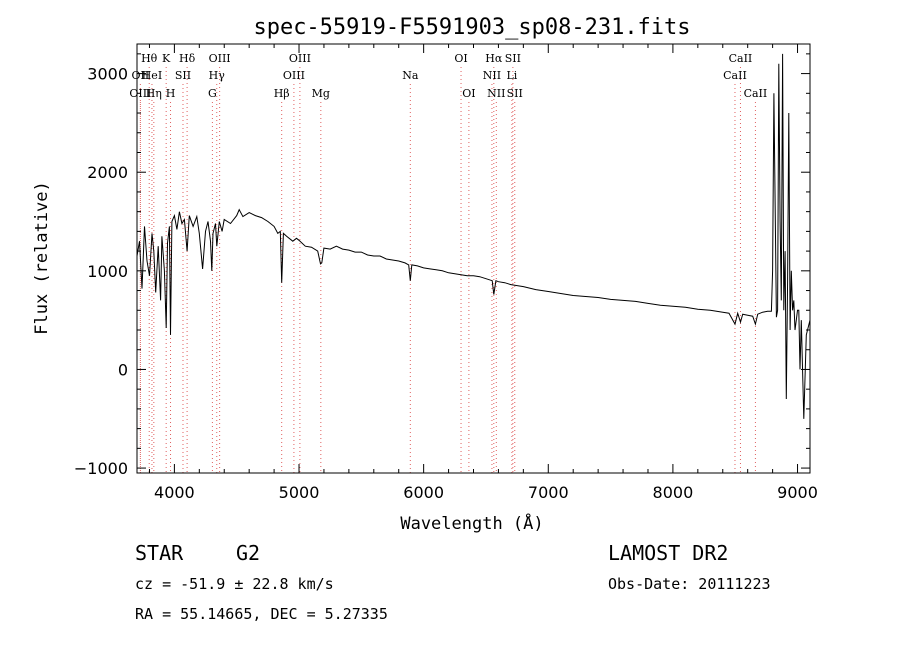  I want to click on spectral-line-label: Mg, so click(321, 93).